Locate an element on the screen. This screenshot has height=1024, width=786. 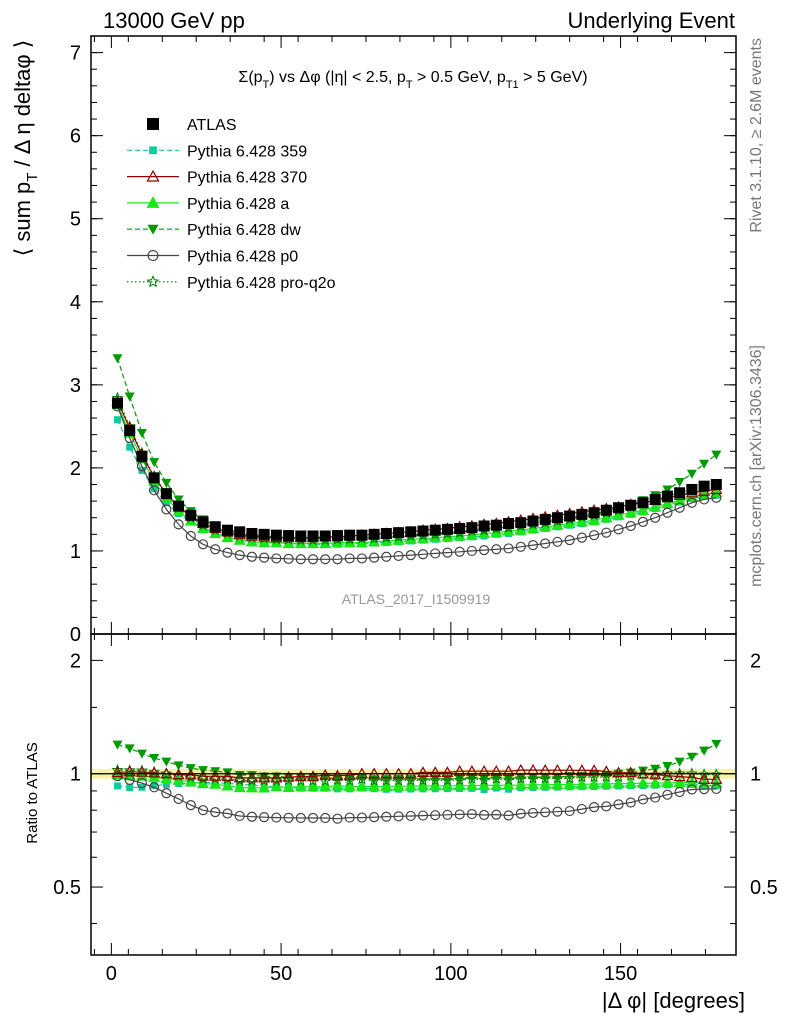
legend-item: Pythia 6.428 pro-q2o is located at coordinates (231, 283).